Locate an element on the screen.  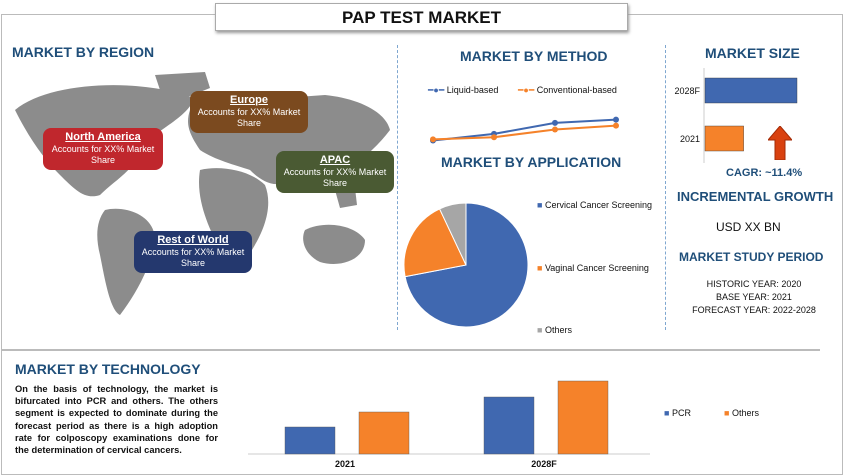
legend-label: Vaginal Cancer Screening is located at coordinates (596, 268).